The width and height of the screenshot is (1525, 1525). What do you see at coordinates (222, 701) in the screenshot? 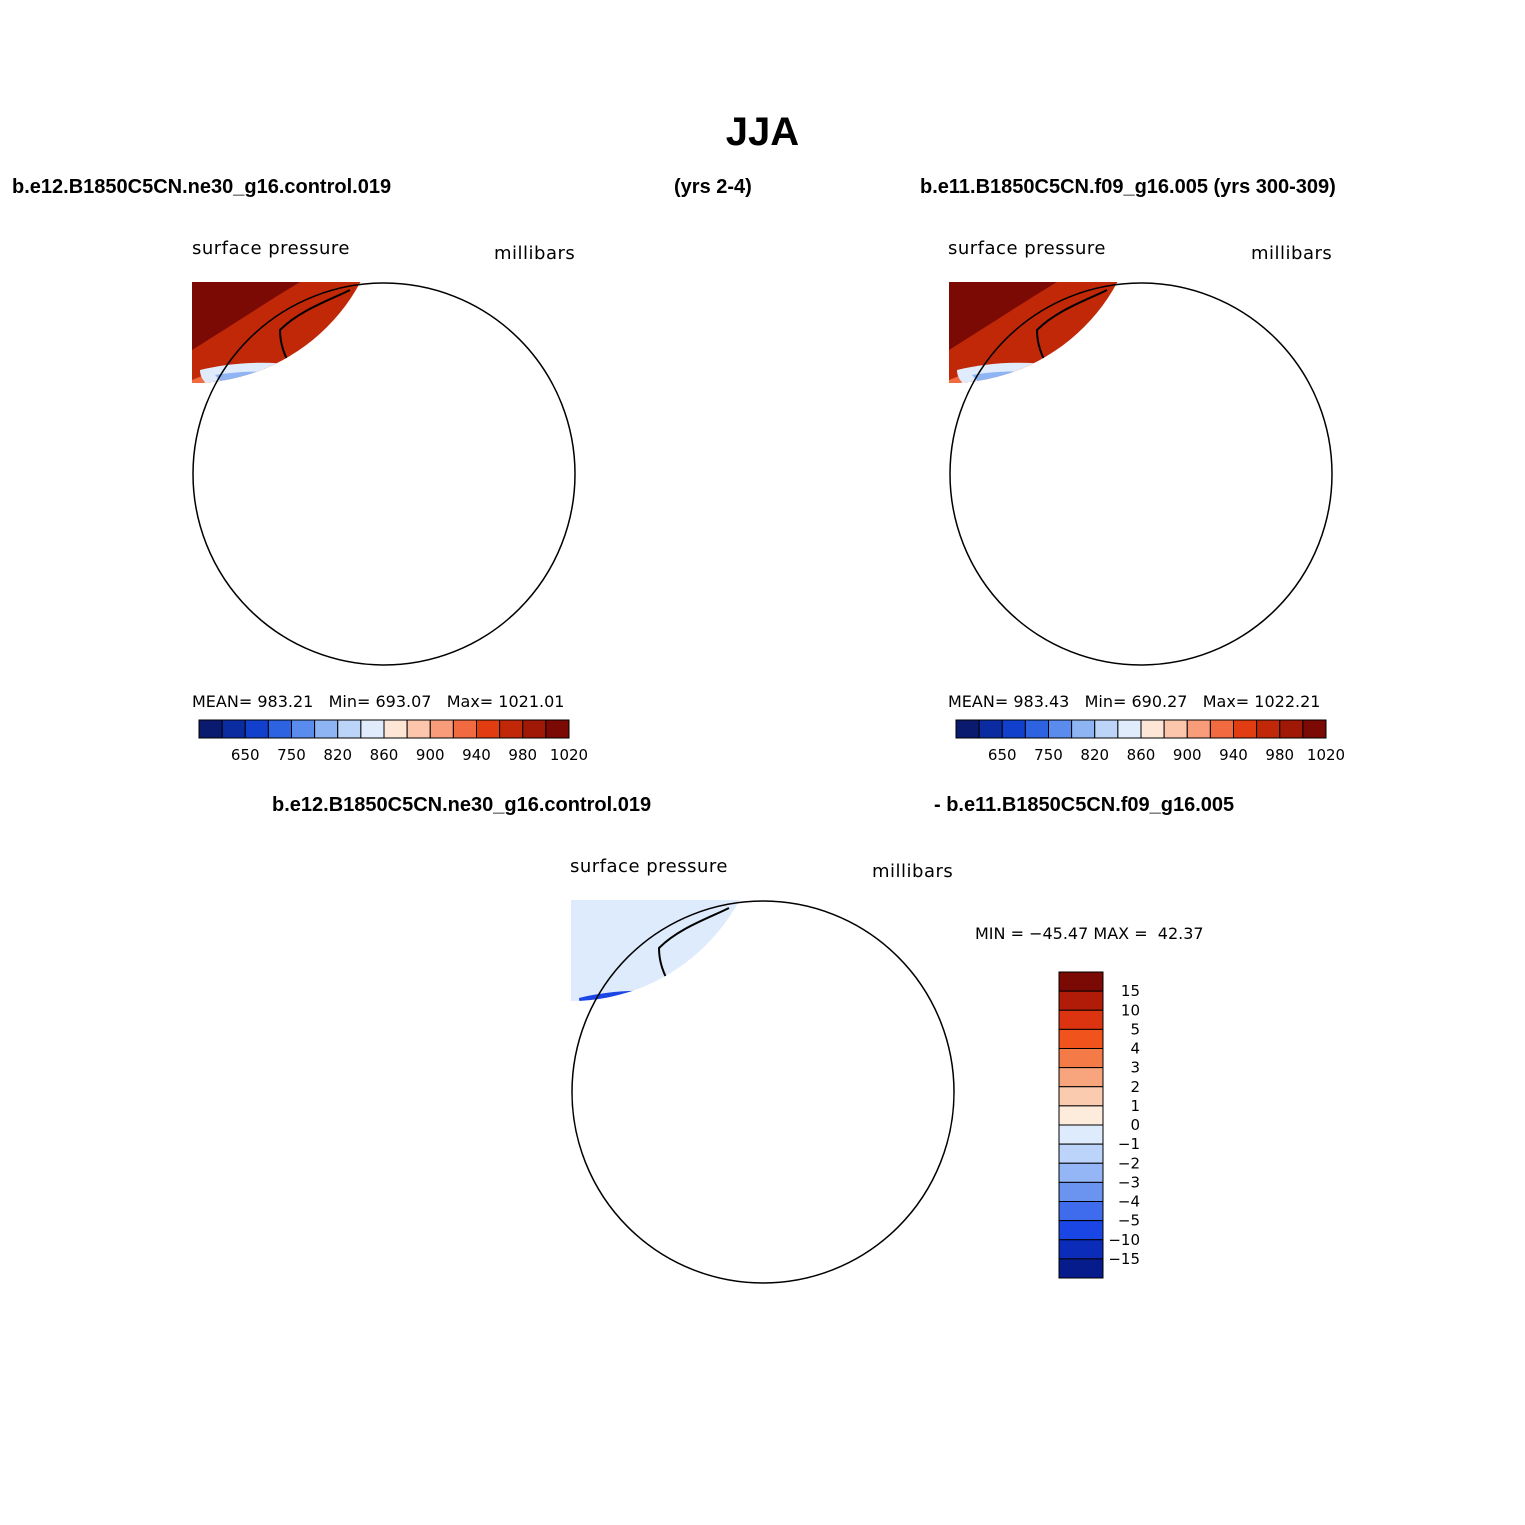
I see `panel1-mean-label: MEAN=` at bounding box center [222, 701].